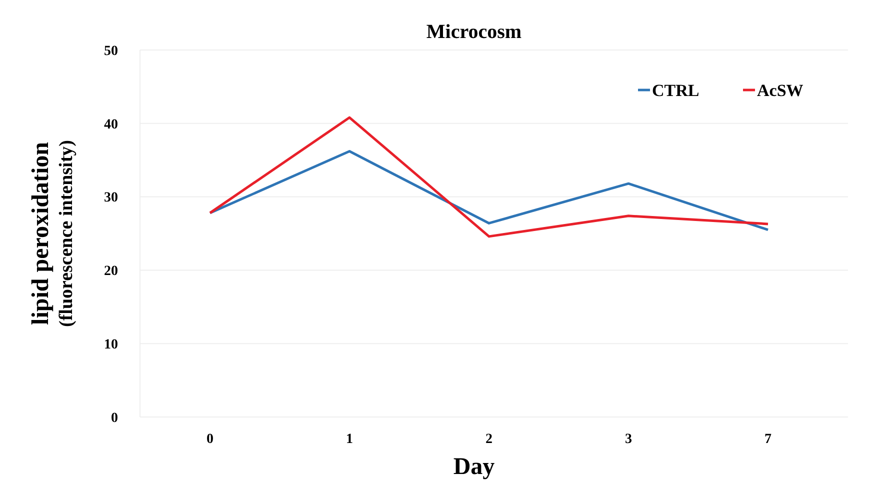 The image size is (878, 492). Describe the element at coordinates (474, 467) in the screenshot. I see `x-axis-title: Day` at that location.